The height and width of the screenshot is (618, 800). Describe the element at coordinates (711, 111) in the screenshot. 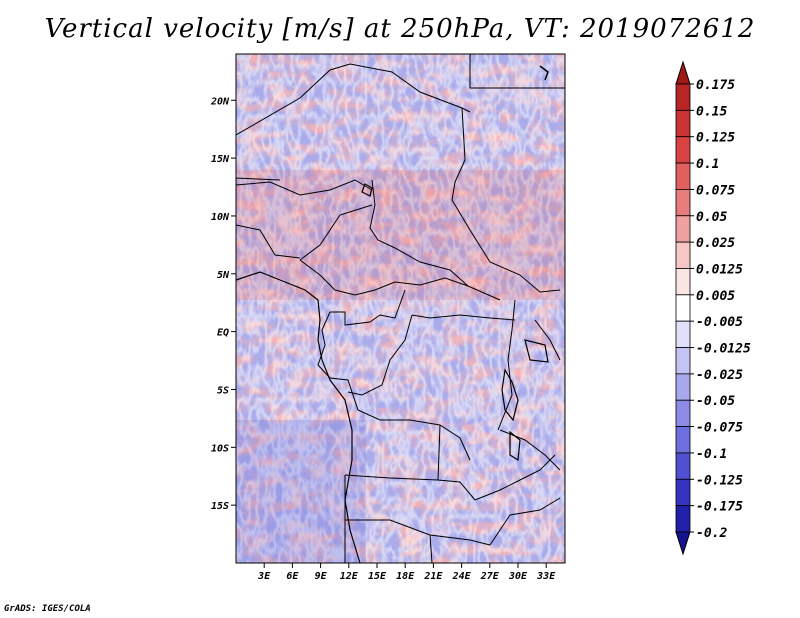

I see `colorbar-label: 0.15` at that location.